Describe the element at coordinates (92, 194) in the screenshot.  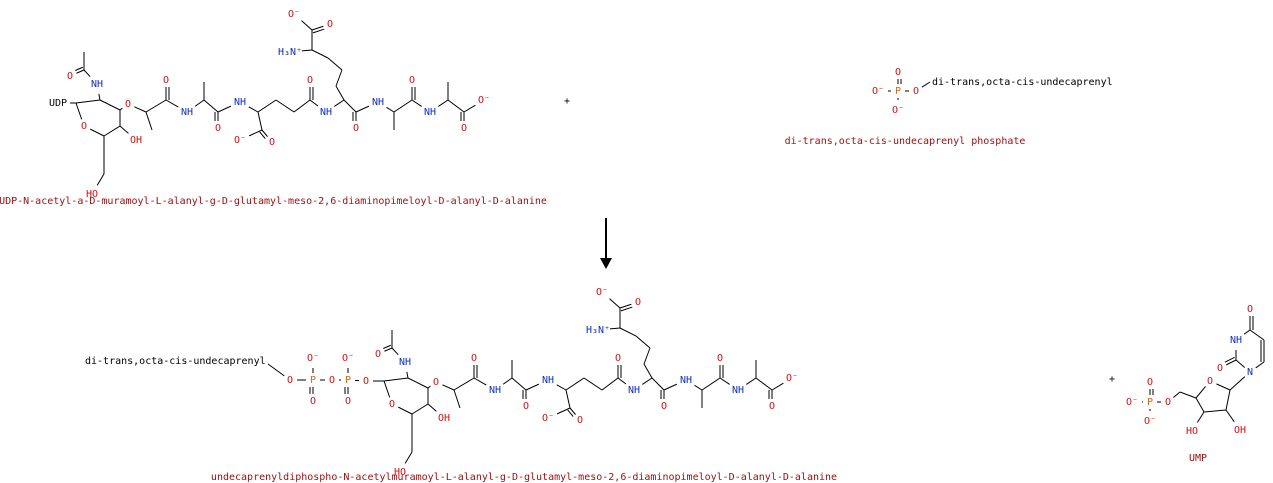
I see `atom-label: HO` at that location.